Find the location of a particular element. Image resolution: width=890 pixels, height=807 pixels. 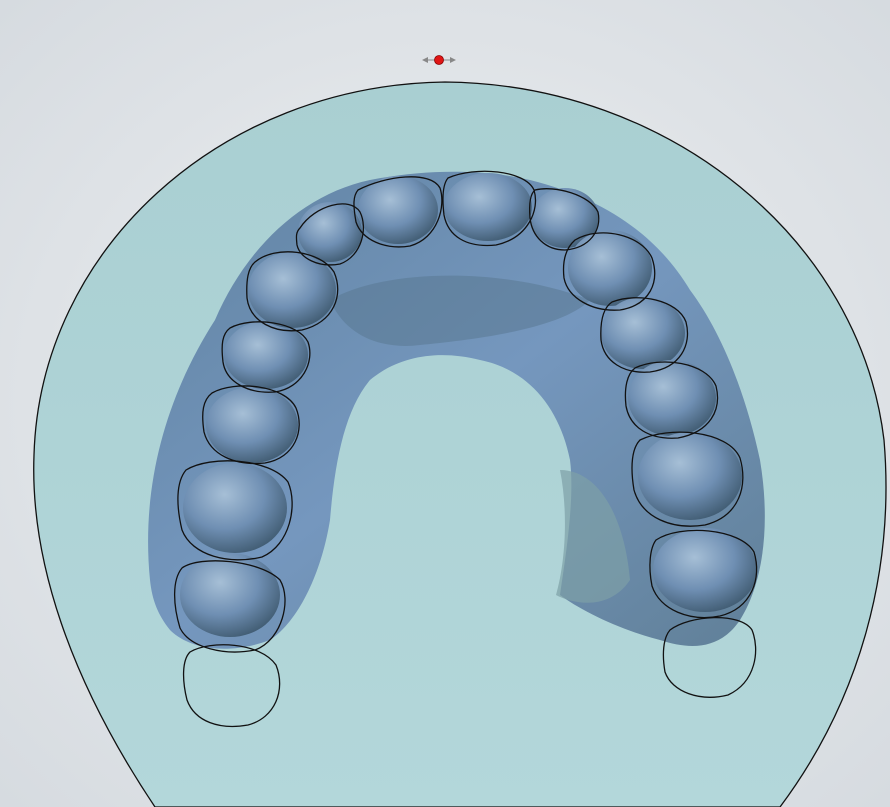

tooth-outline-canine-left is located at coordinates (609, 271).